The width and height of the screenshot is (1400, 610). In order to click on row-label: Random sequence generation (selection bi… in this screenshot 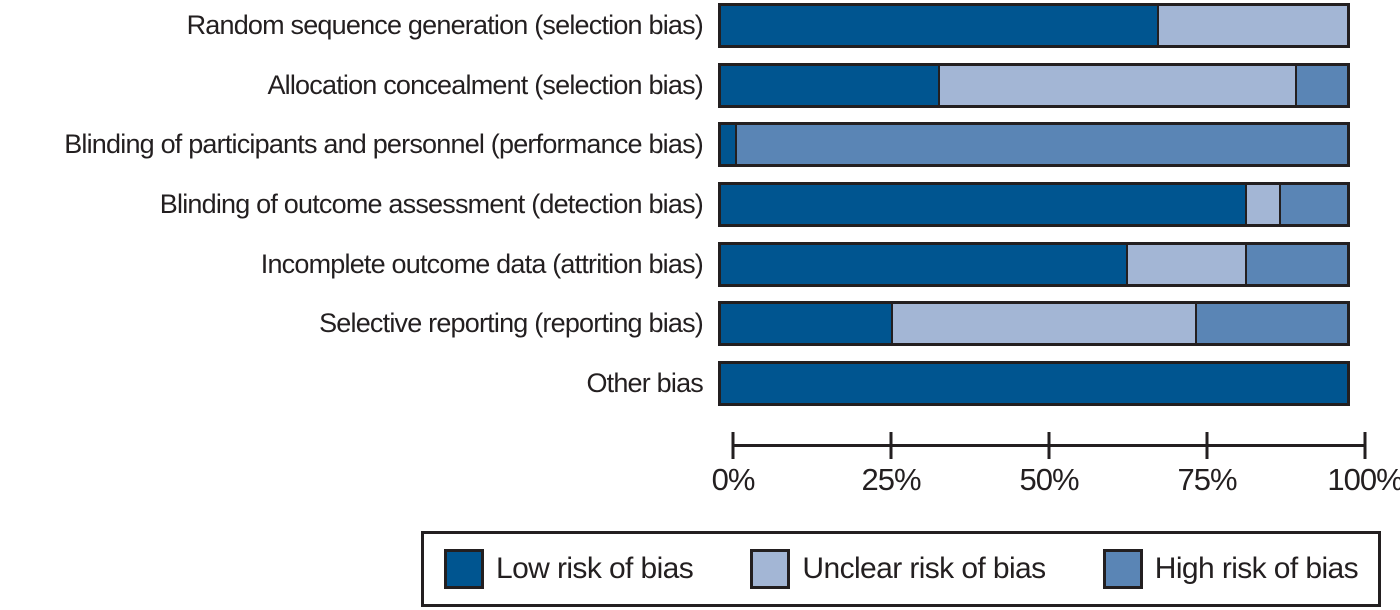, I will do `click(445, 25)`.